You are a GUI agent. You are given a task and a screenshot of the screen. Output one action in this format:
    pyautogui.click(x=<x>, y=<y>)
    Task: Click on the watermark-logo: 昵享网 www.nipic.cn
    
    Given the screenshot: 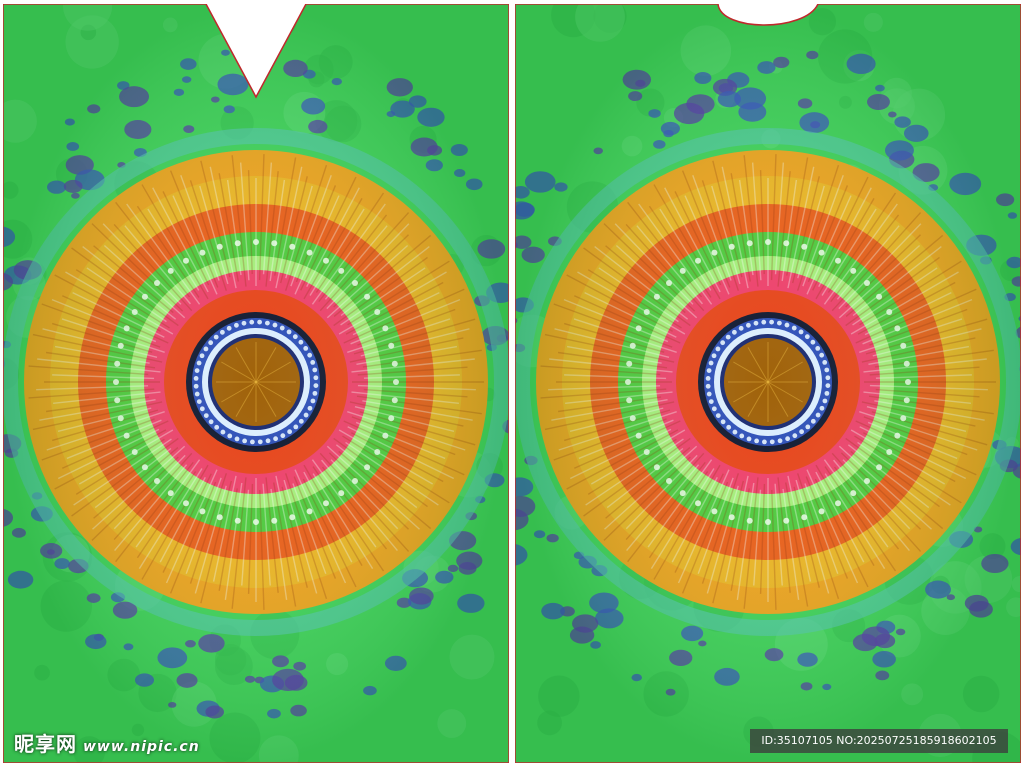 What is the action you would take?
    pyautogui.click(x=107, y=742)
    